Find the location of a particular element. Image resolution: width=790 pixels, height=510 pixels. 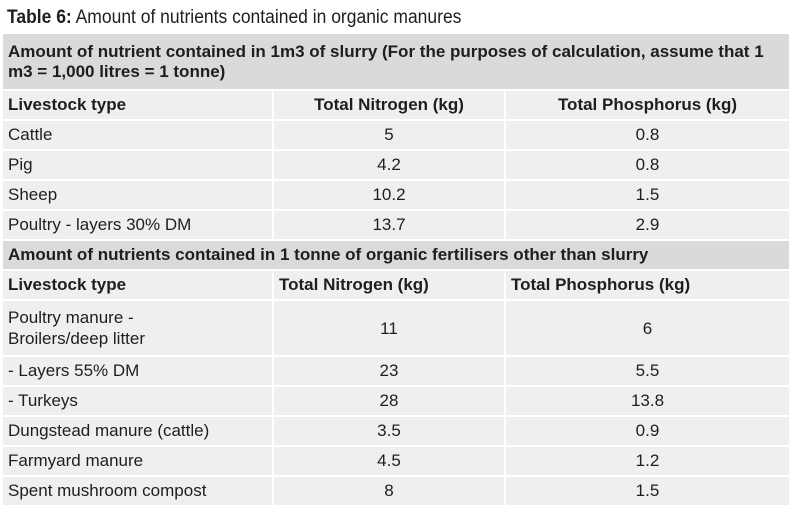

nitrogen-cell: 5 is located at coordinates (388, 135).